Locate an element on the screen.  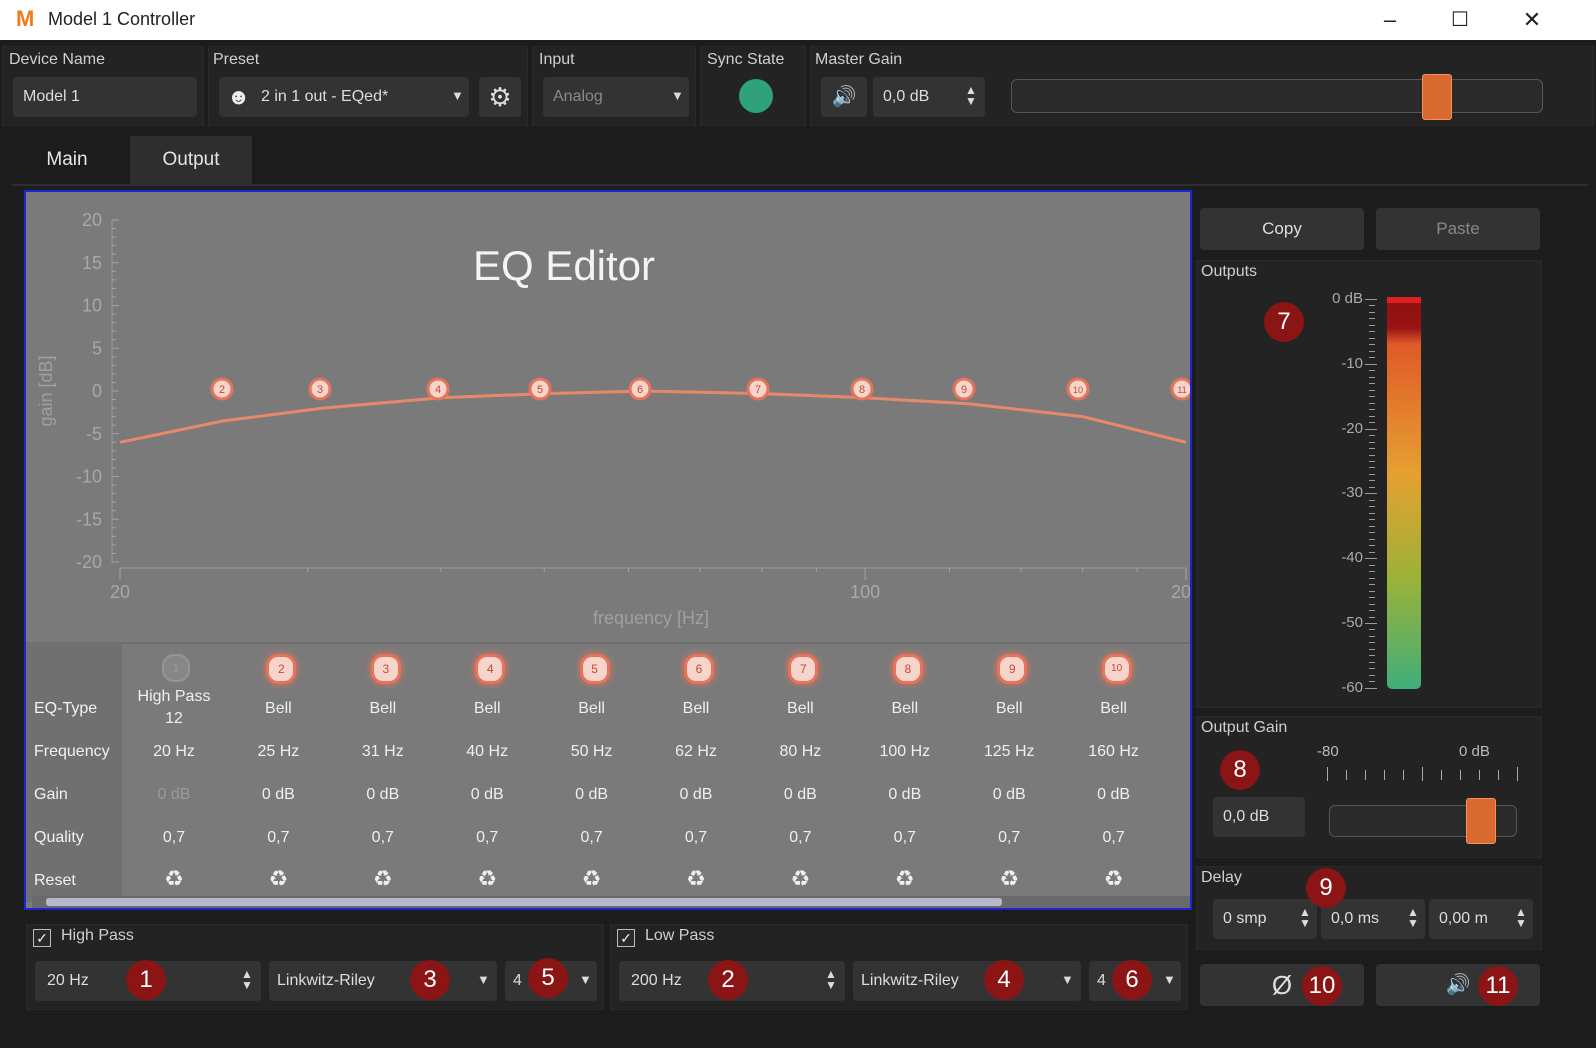
tab-main: Main is located at coordinates (67, 160).